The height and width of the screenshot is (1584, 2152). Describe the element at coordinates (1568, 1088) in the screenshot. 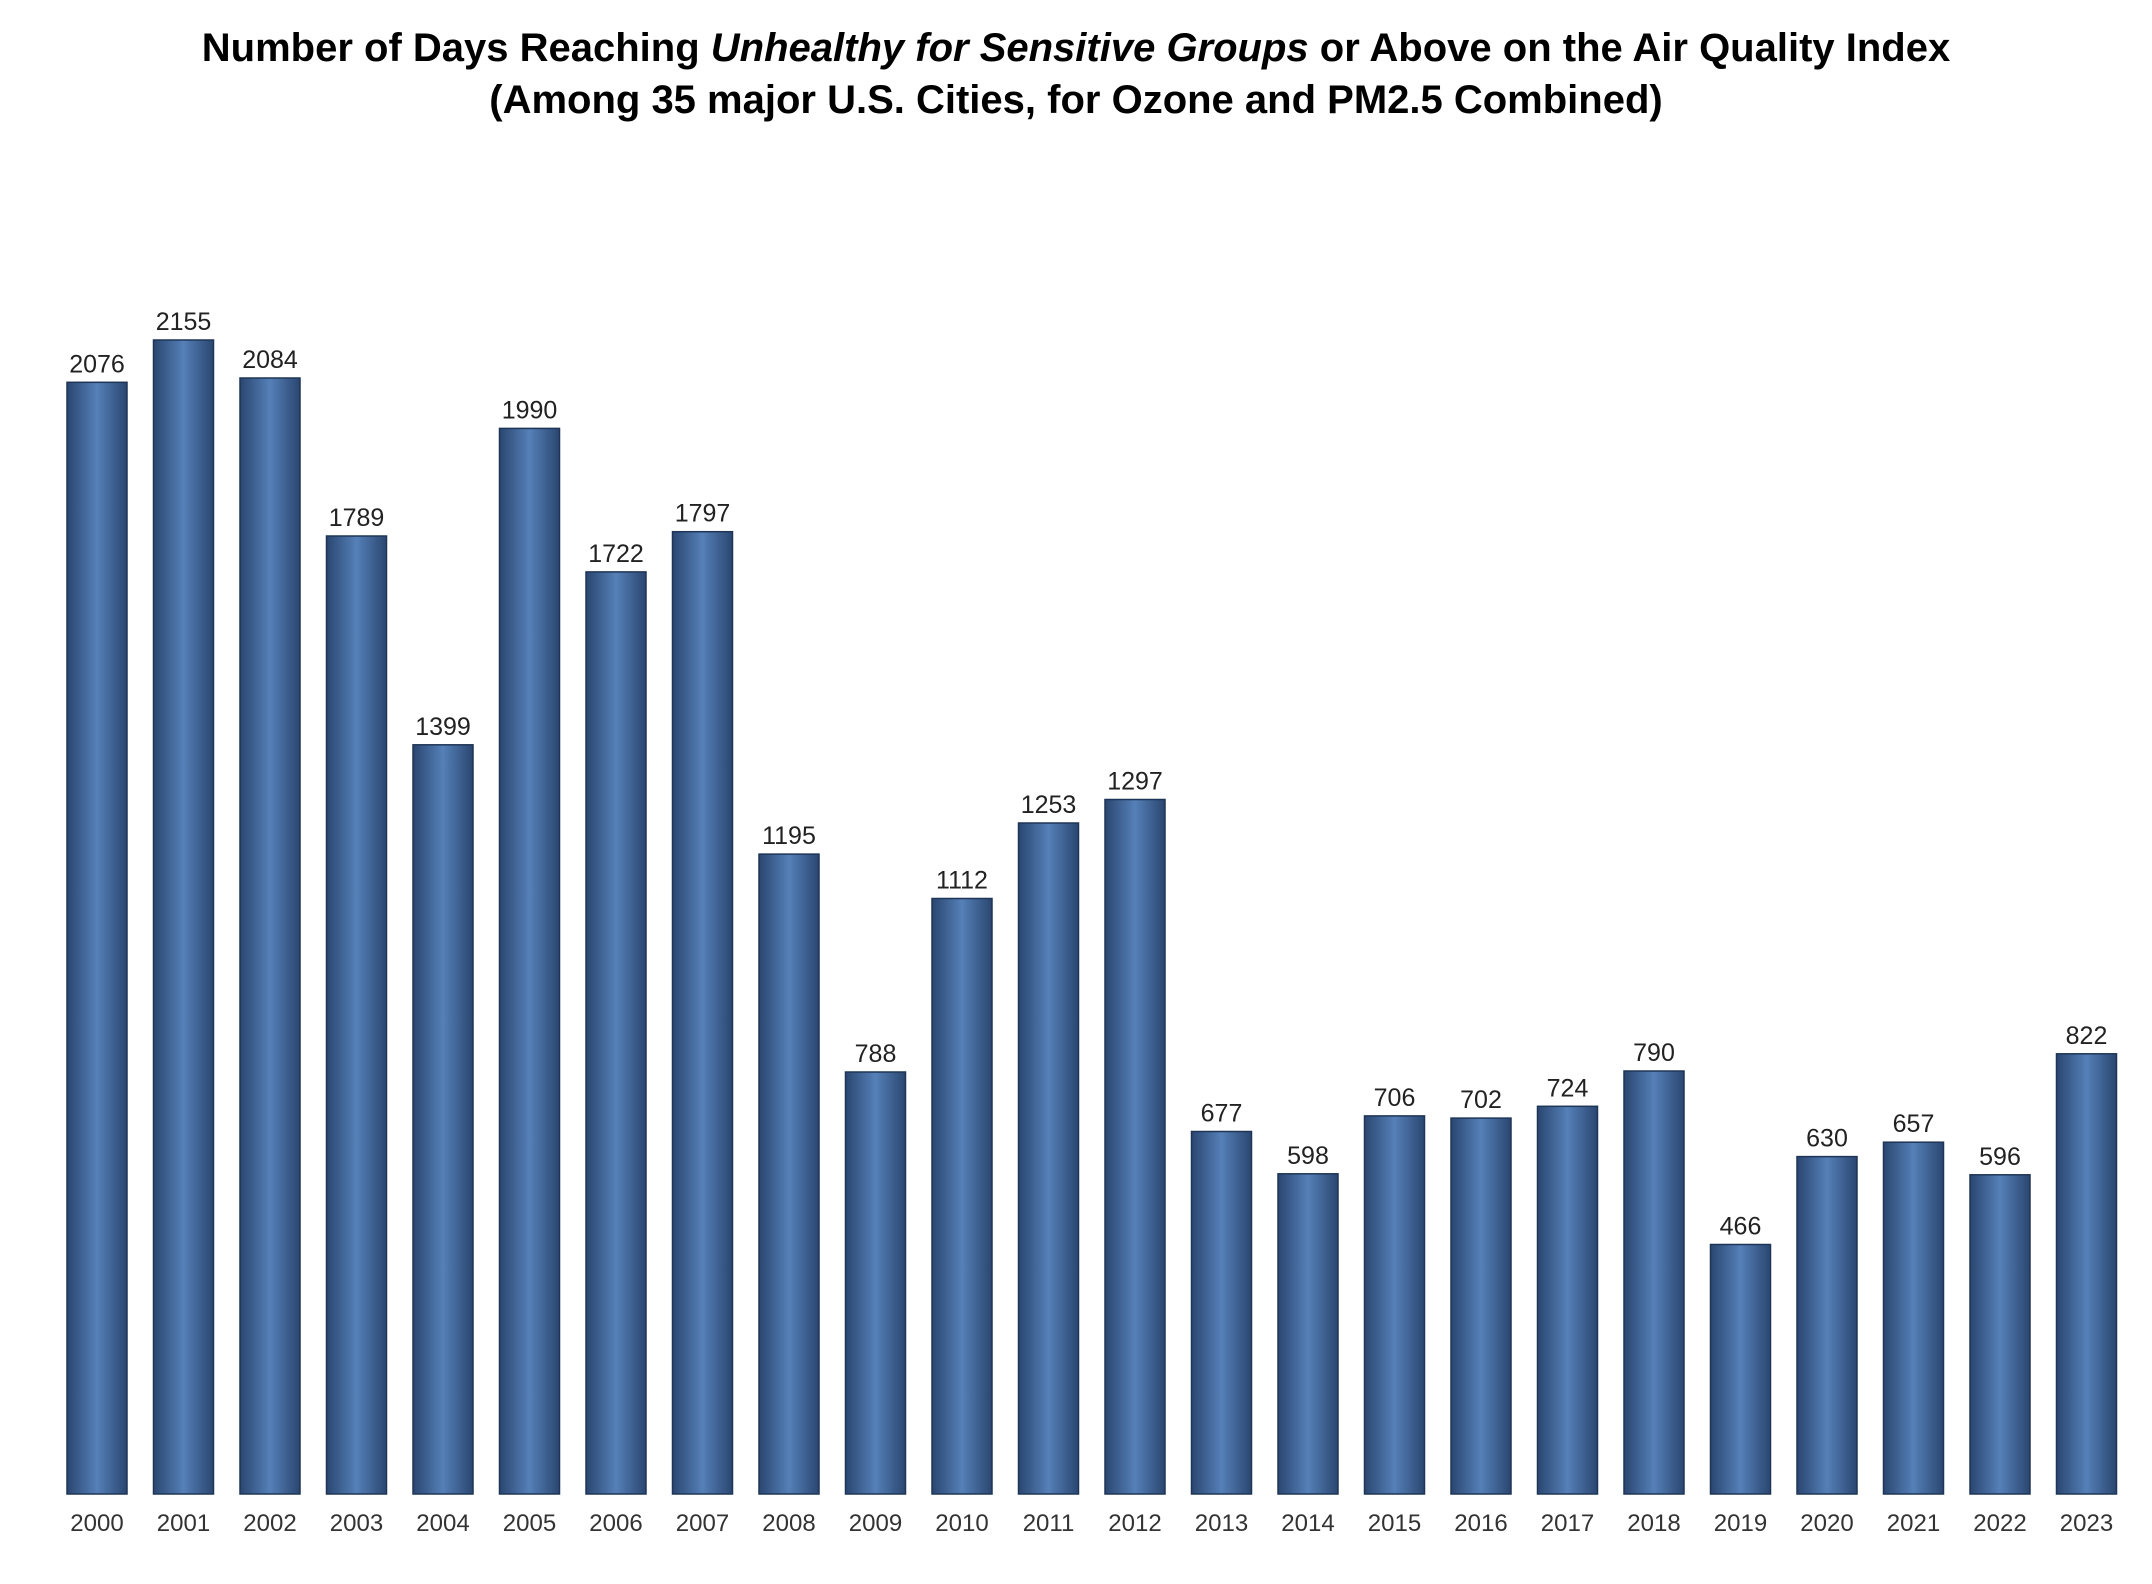

I see `value-label-2017: 724` at that location.